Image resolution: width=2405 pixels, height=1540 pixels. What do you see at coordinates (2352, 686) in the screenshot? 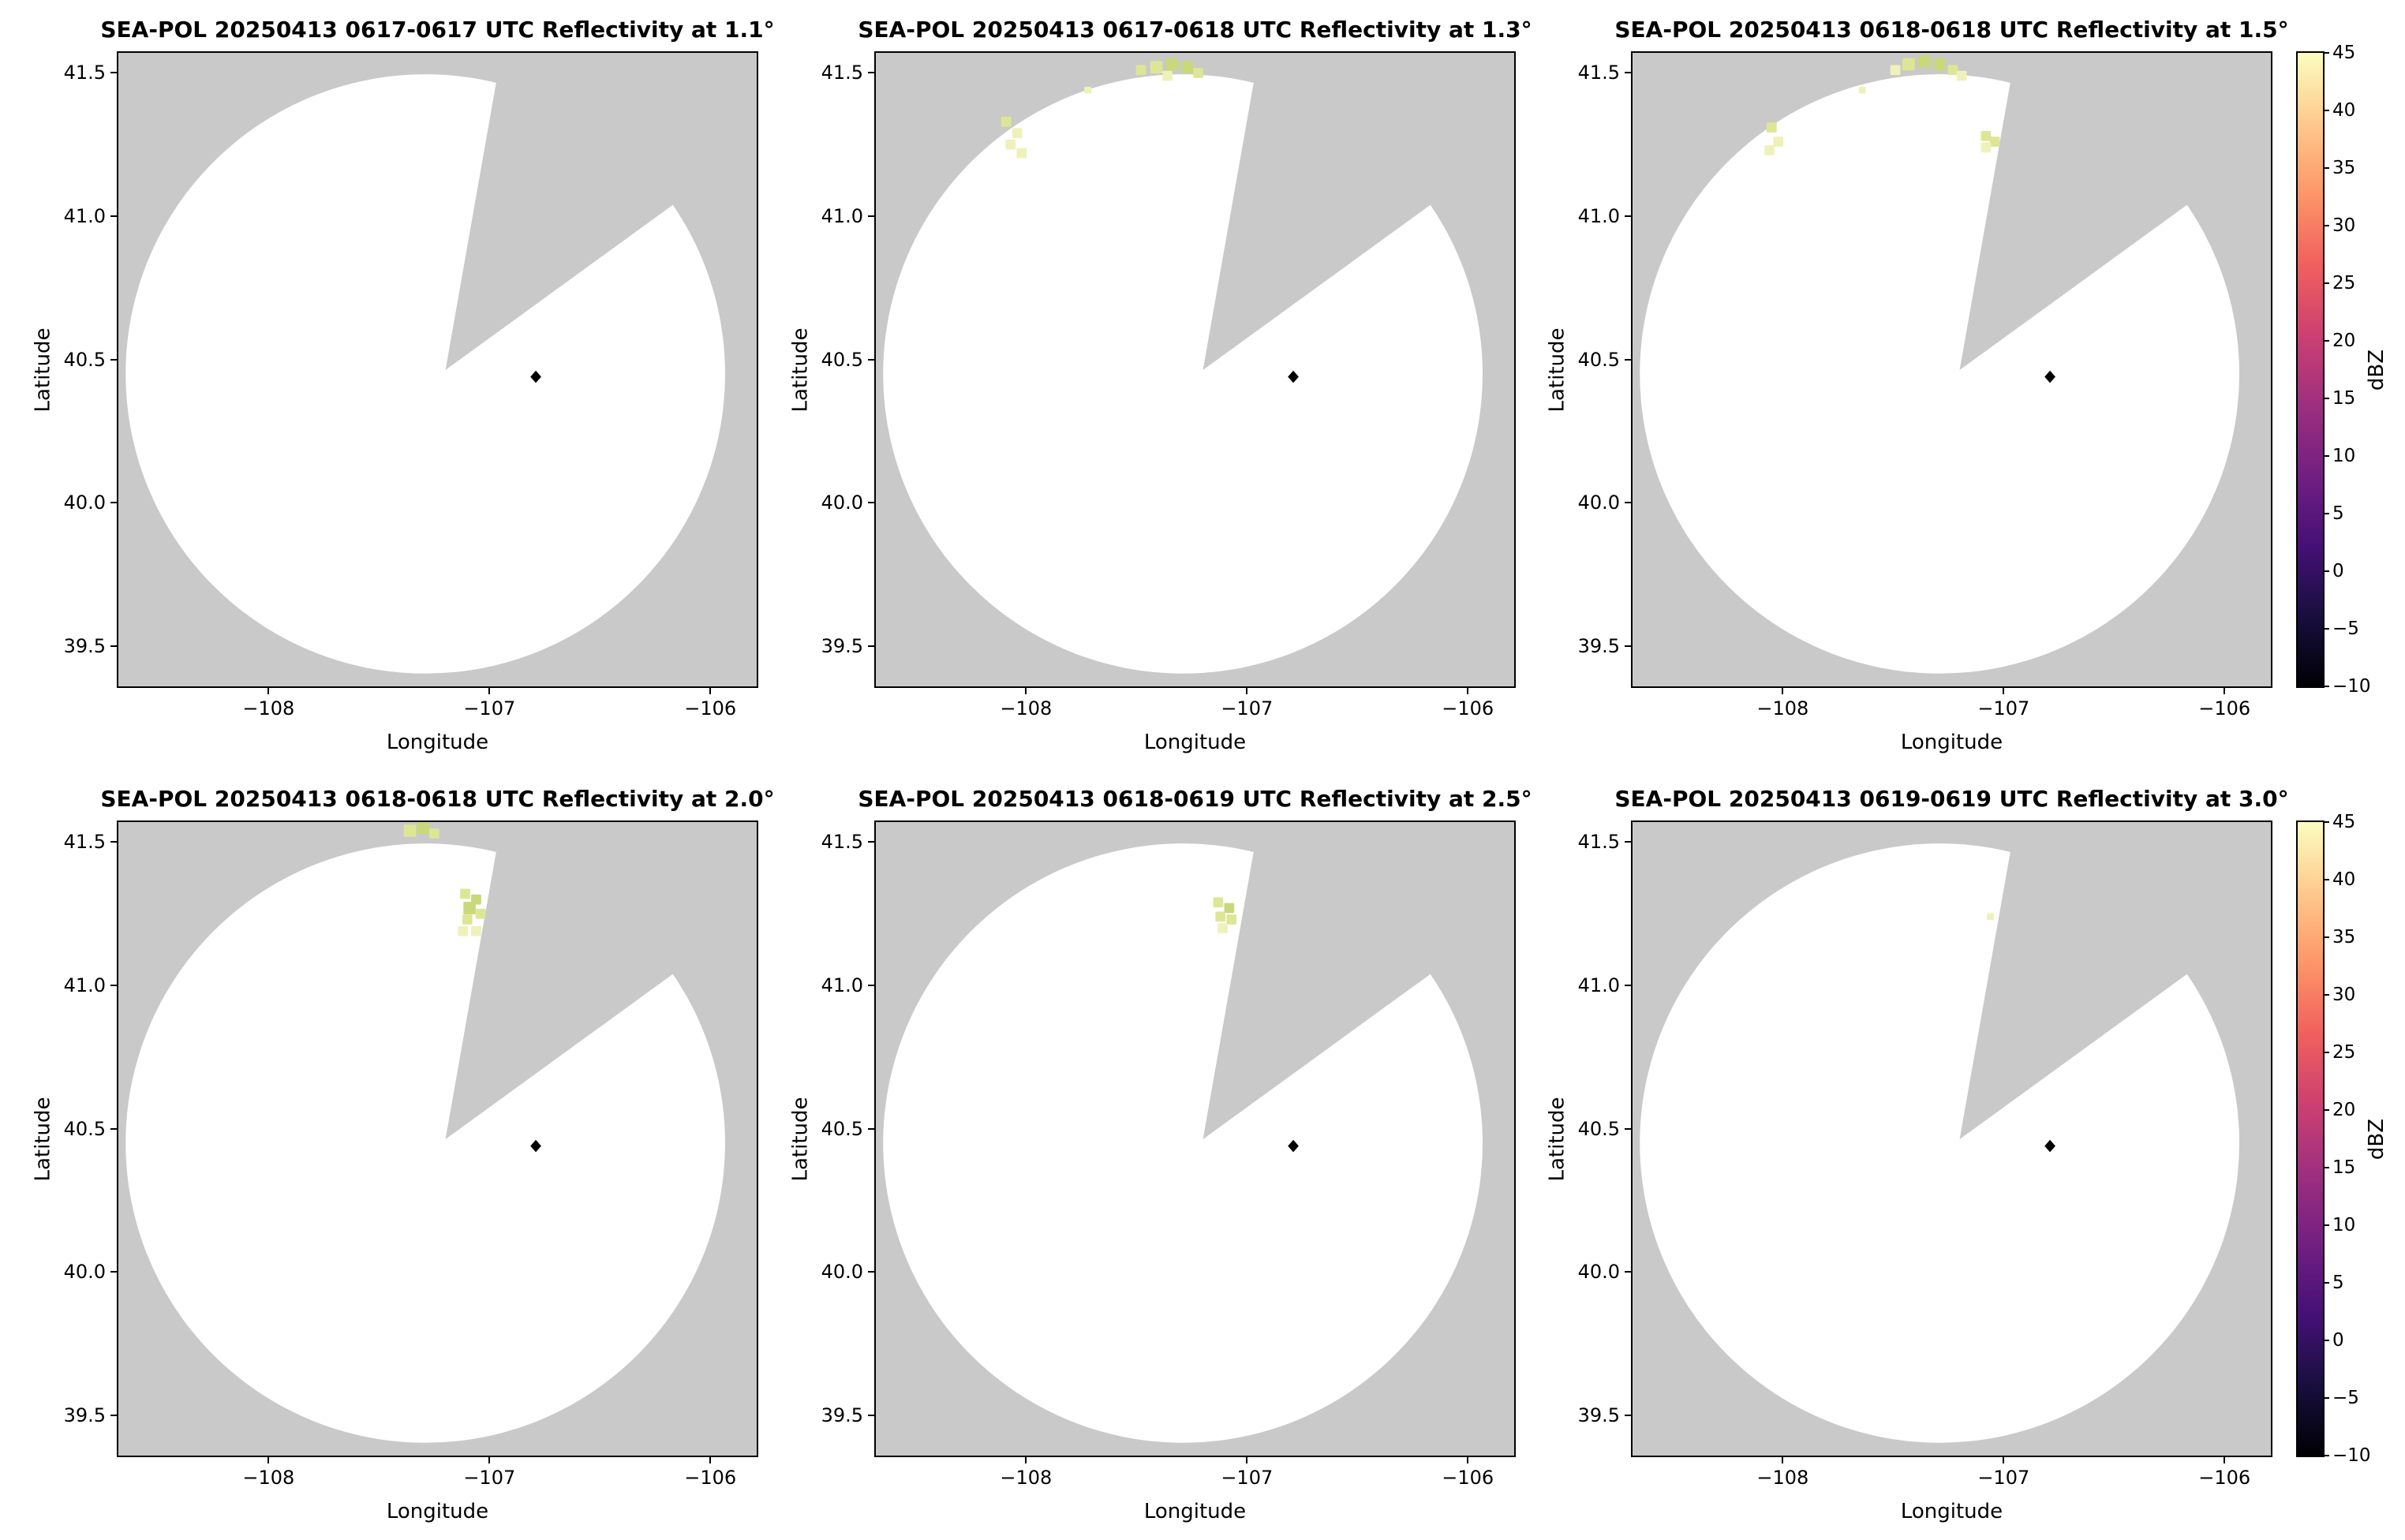
I see `colorbar-tick-label: −10` at bounding box center [2352, 686].